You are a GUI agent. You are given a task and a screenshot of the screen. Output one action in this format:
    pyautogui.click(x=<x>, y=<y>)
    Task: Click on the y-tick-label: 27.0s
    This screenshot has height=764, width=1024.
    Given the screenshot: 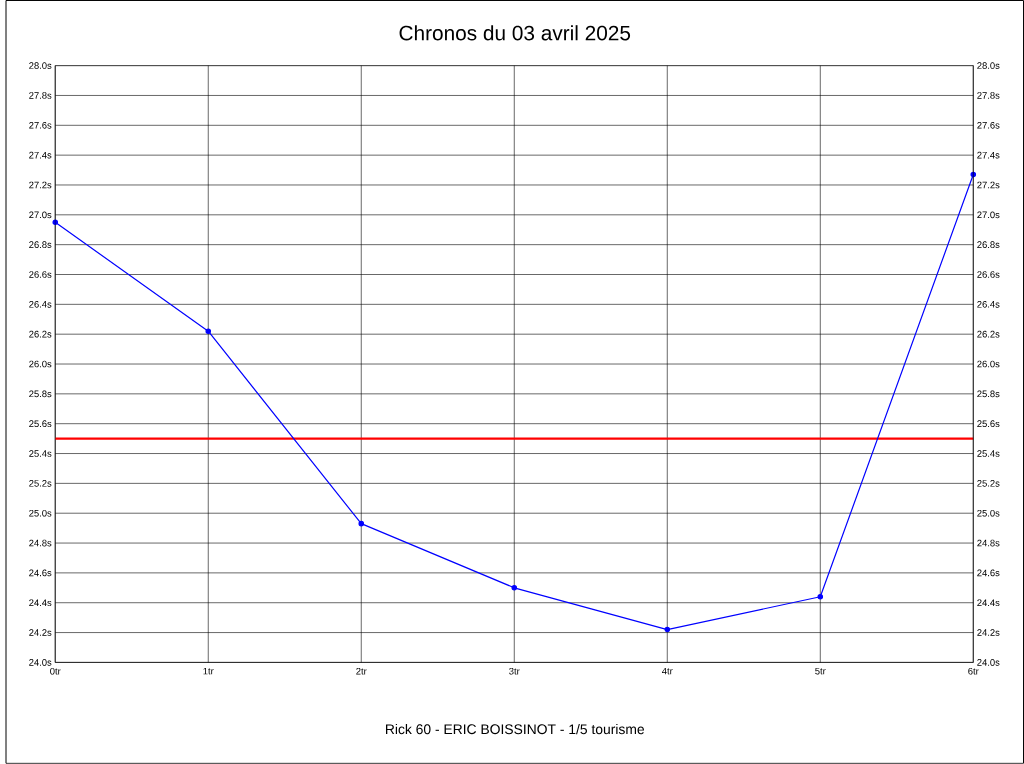 What is the action you would take?
    pyautogui.click(x=40, y=215)
    